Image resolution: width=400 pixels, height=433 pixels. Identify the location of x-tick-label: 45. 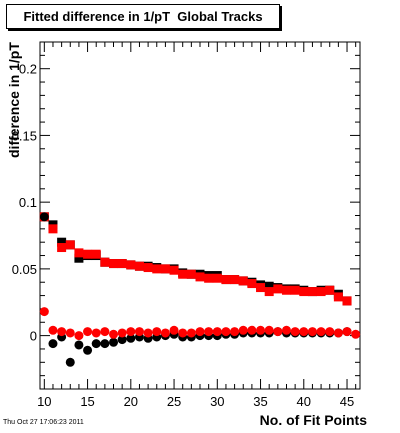
(347, 401).